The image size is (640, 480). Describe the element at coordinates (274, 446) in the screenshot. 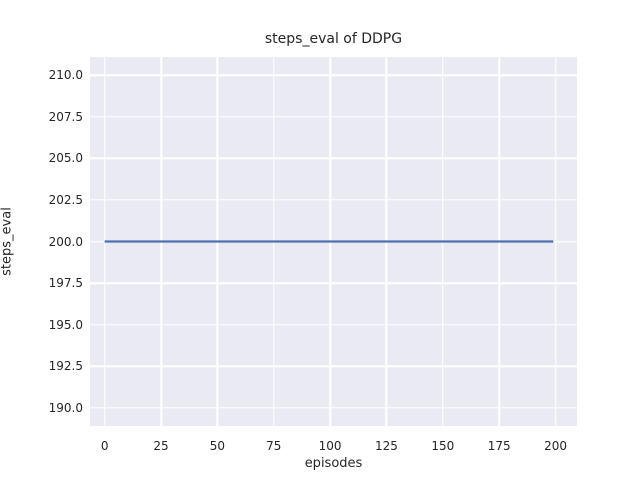

I see `x-tick-label: 75` at that location.